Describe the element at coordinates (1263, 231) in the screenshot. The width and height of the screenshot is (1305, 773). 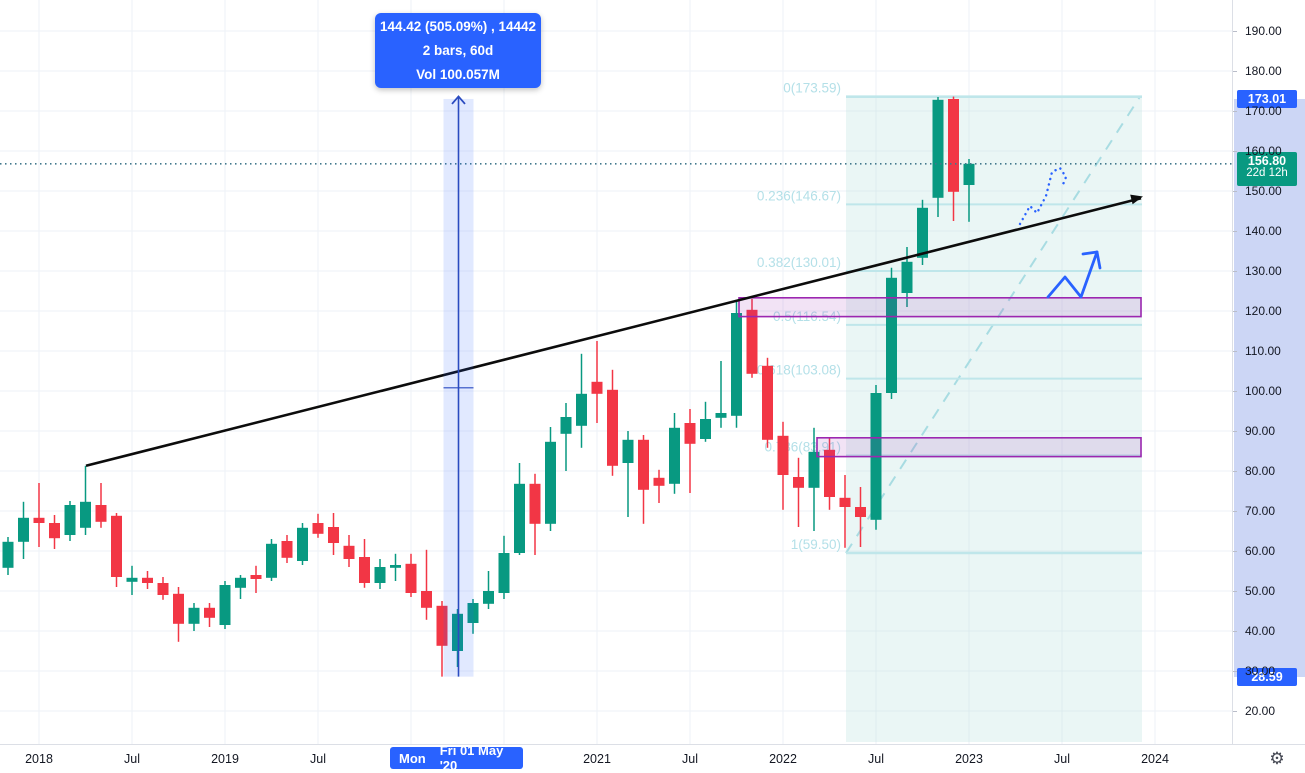
I see `price-tick-label: 140.00` at that location.